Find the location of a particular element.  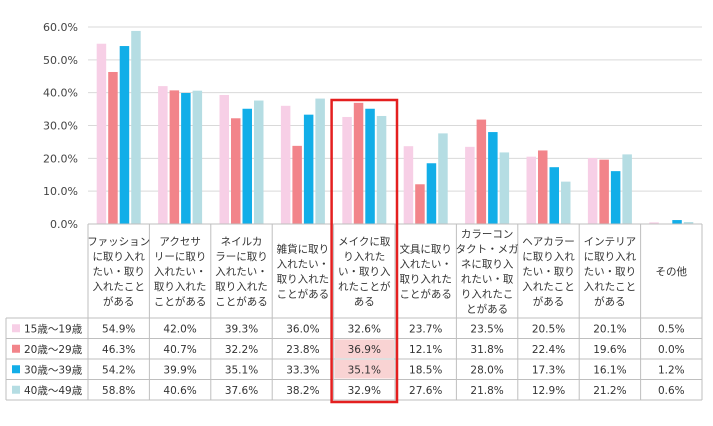

data-label: 39.9% is located at coordinates (179, 370).